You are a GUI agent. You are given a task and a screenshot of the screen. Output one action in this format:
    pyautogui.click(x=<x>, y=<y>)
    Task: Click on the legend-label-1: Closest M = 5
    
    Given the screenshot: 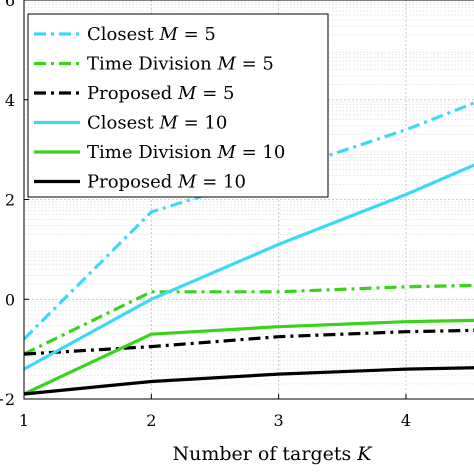 What is the action you would take?
    pyautogui.click(x=151, y=34)
    